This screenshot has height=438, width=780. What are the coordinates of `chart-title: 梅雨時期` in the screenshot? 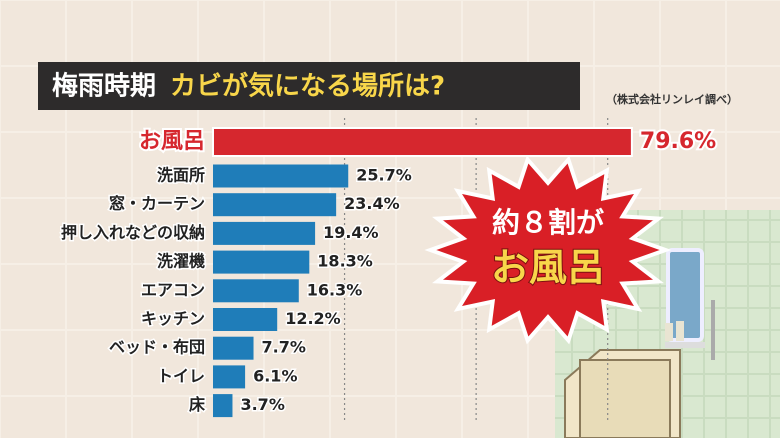 It's located at (104, 86).